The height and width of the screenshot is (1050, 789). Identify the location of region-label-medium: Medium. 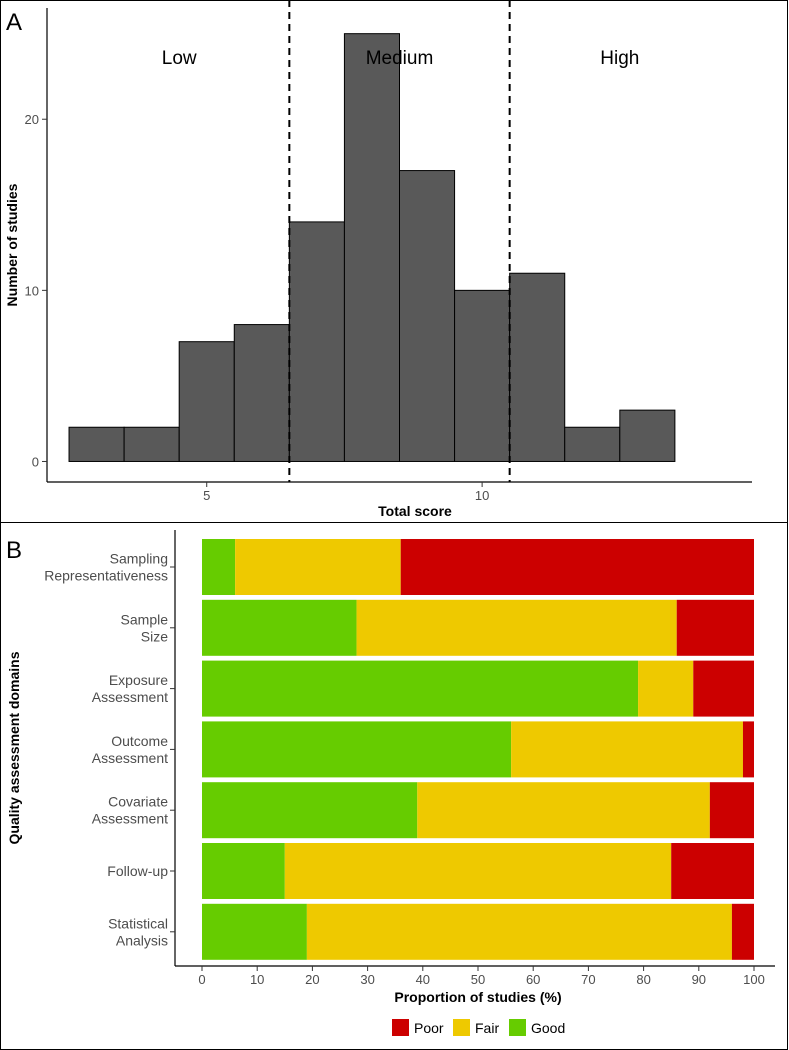
(400, 58).